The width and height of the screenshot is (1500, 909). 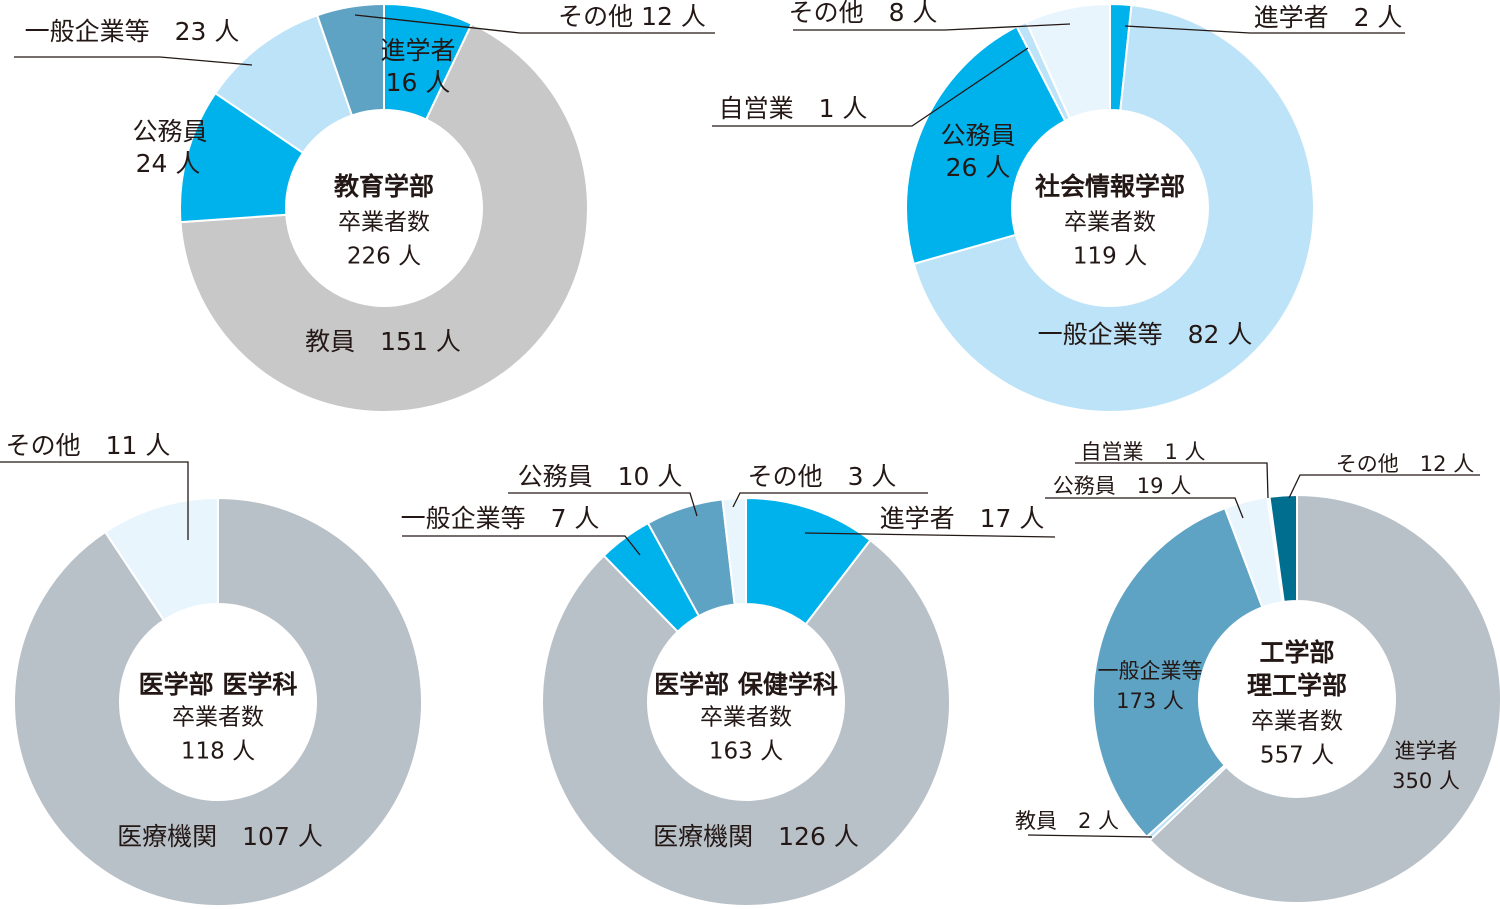 I want to click on slice-label-5: その他 8 人, so click(x=863, y=13).